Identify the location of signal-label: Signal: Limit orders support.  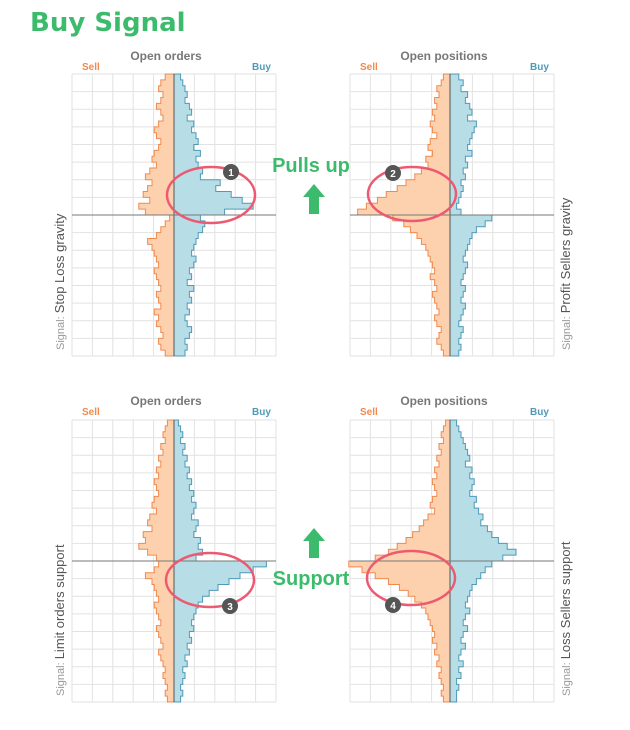
(59, 620).